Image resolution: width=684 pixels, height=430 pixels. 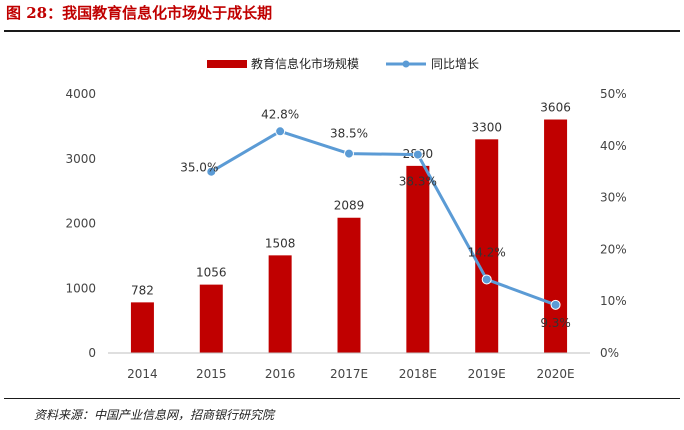 I want to click on bar-2017E, so click(x=349, y=285).